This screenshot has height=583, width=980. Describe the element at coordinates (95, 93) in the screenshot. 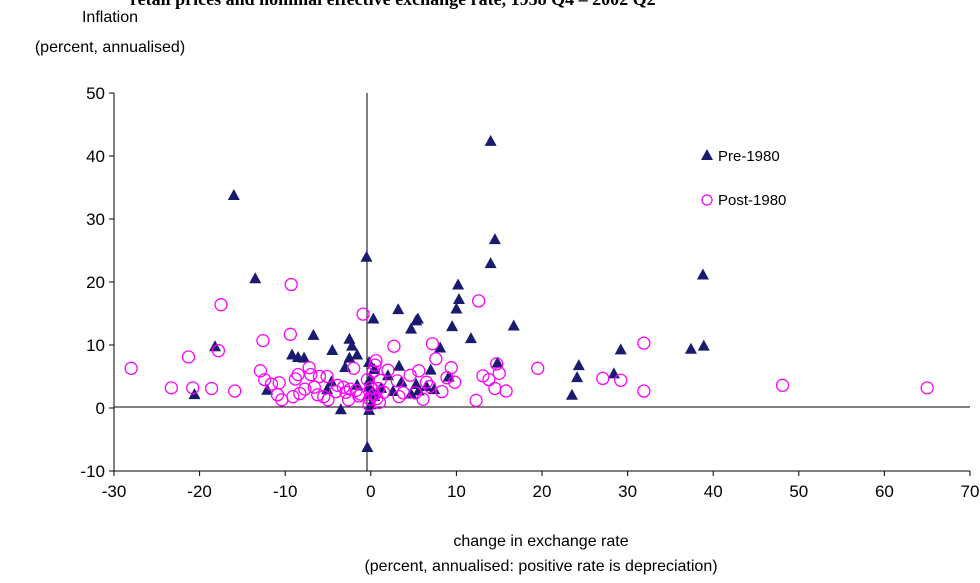

I see `y-tick-label: 50` at that location.